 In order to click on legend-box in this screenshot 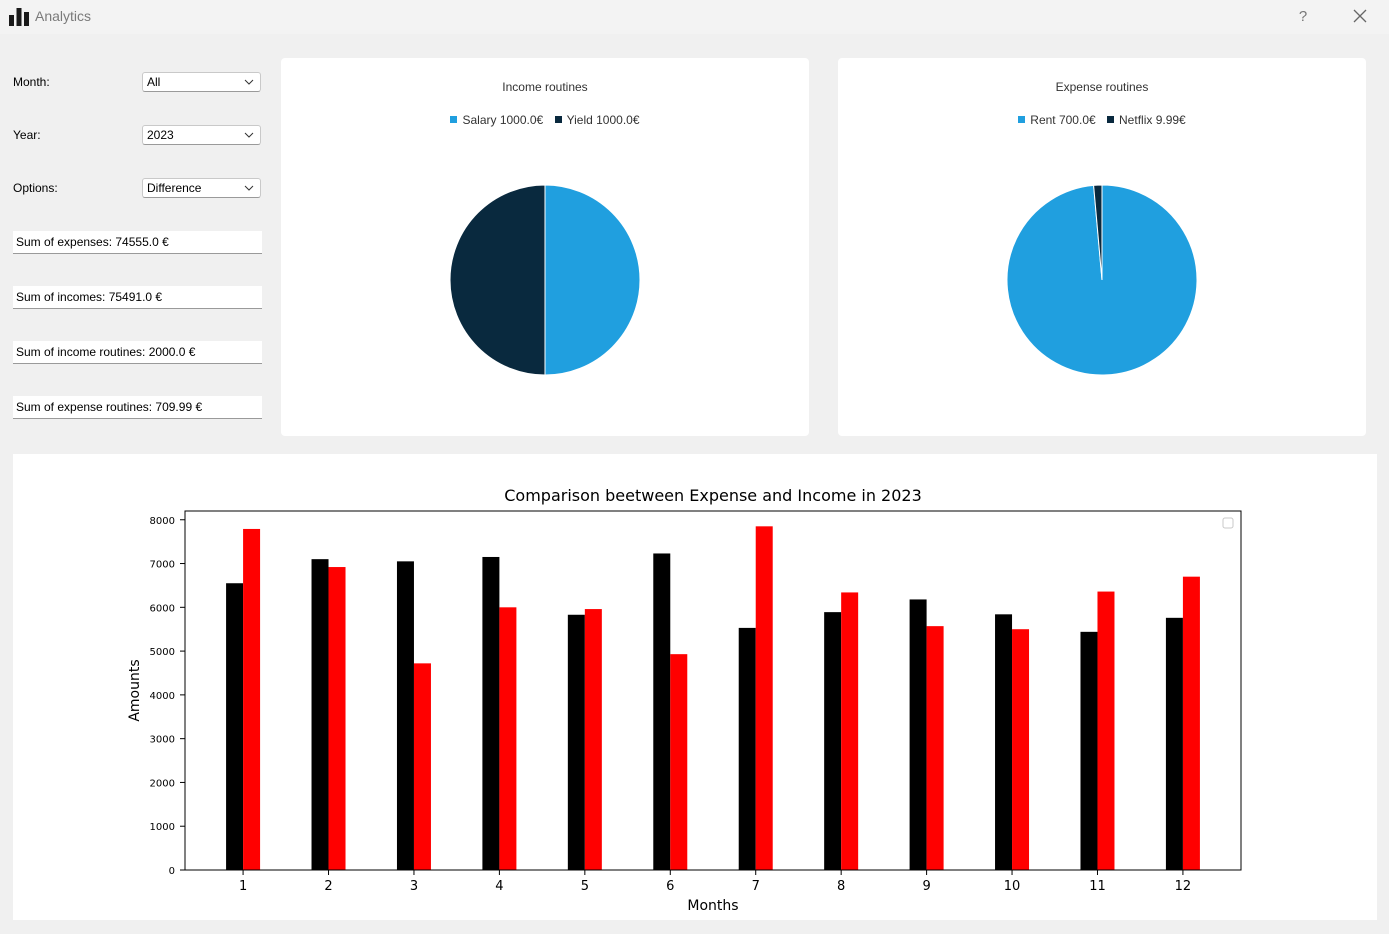, I will do `click(1228, 523)`.